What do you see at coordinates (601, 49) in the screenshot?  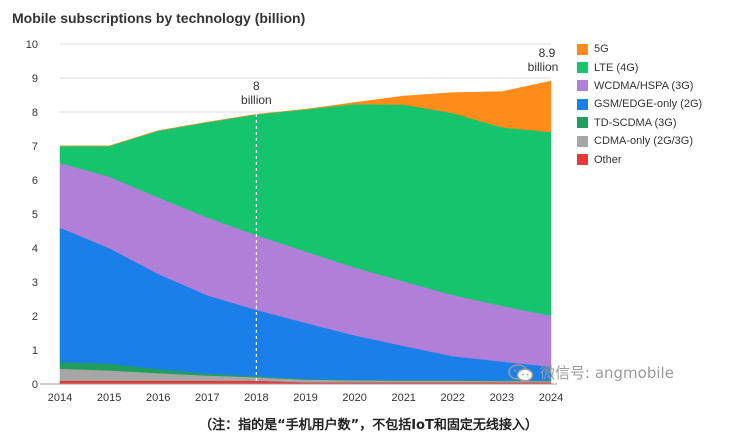 I see `legend-label: 5G` at bounding box center [601, 49].